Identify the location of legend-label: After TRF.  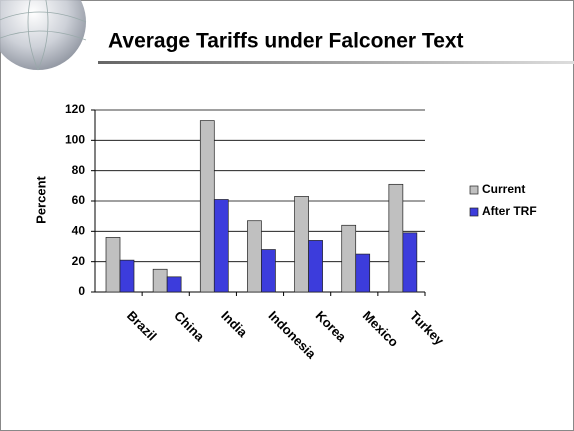
(509, 211).